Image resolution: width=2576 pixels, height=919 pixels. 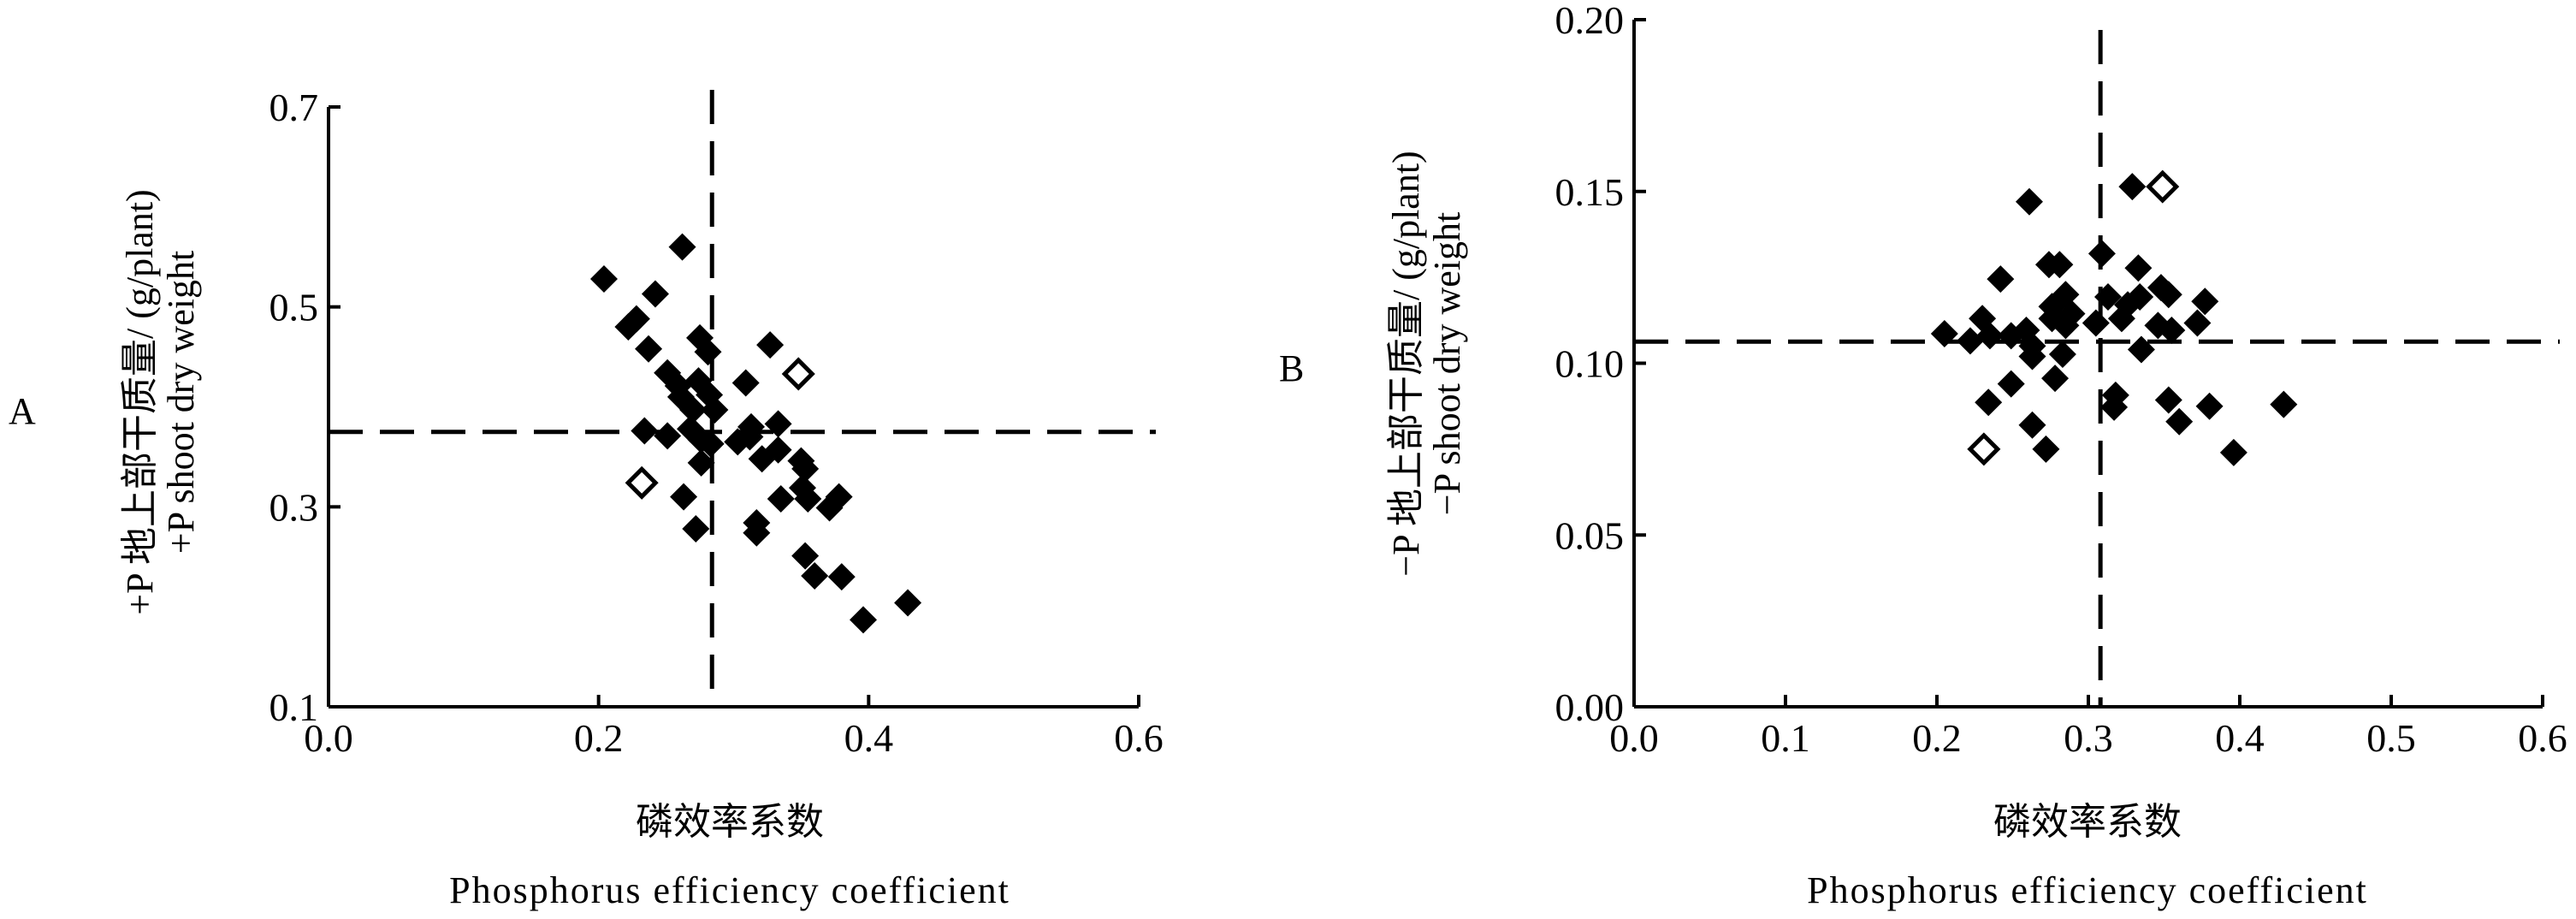 I want to click on panel-b-x-tick-label: 0.1, so click(x=1785, y=738).